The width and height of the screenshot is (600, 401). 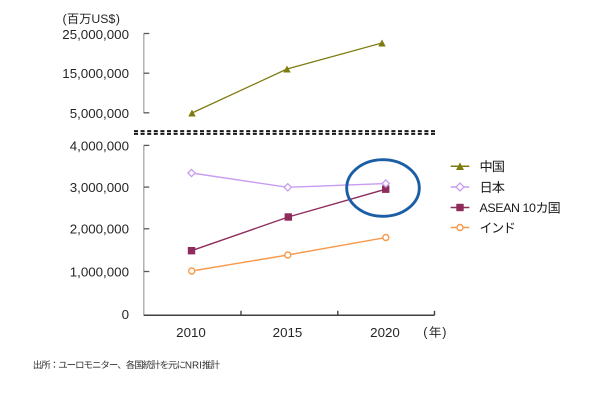 I want to click on svg-text: 1,000,000, so click(x=99, y=271).